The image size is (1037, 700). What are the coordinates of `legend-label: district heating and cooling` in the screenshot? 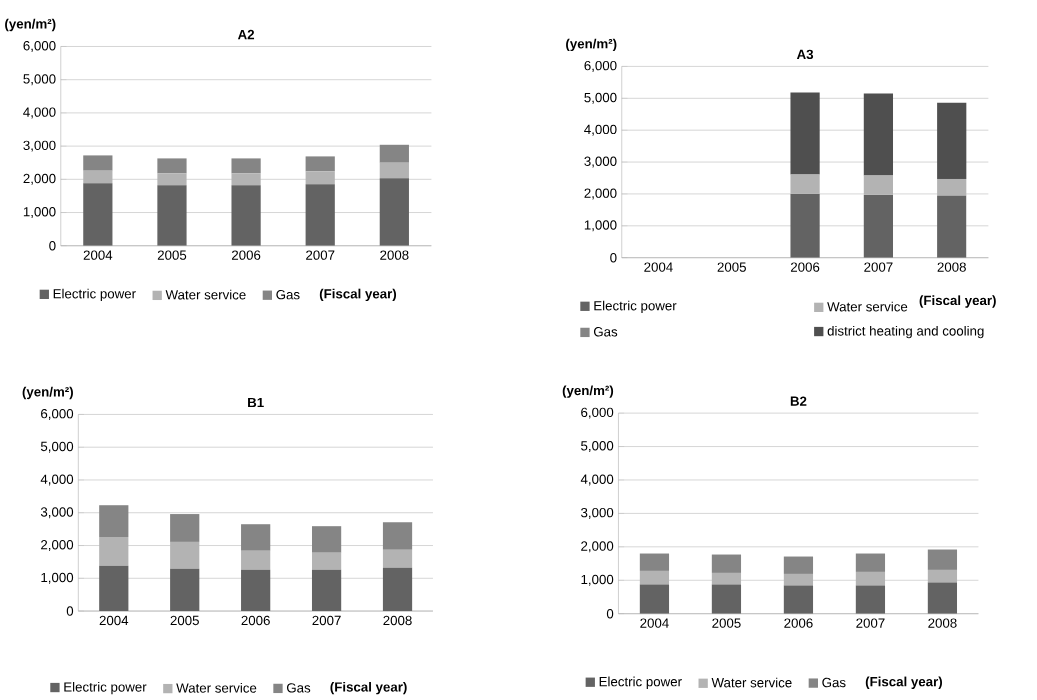 It's located at (905, 332).